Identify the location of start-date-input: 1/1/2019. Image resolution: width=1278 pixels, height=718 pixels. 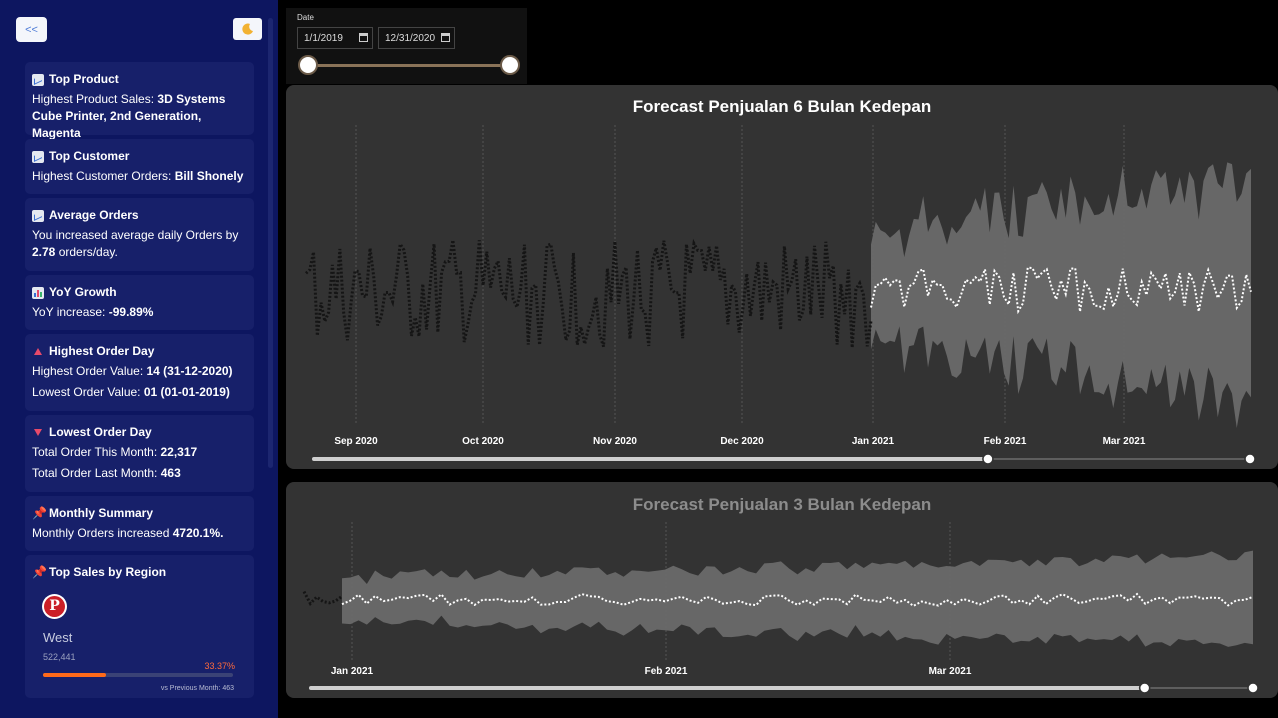
(335, 38).